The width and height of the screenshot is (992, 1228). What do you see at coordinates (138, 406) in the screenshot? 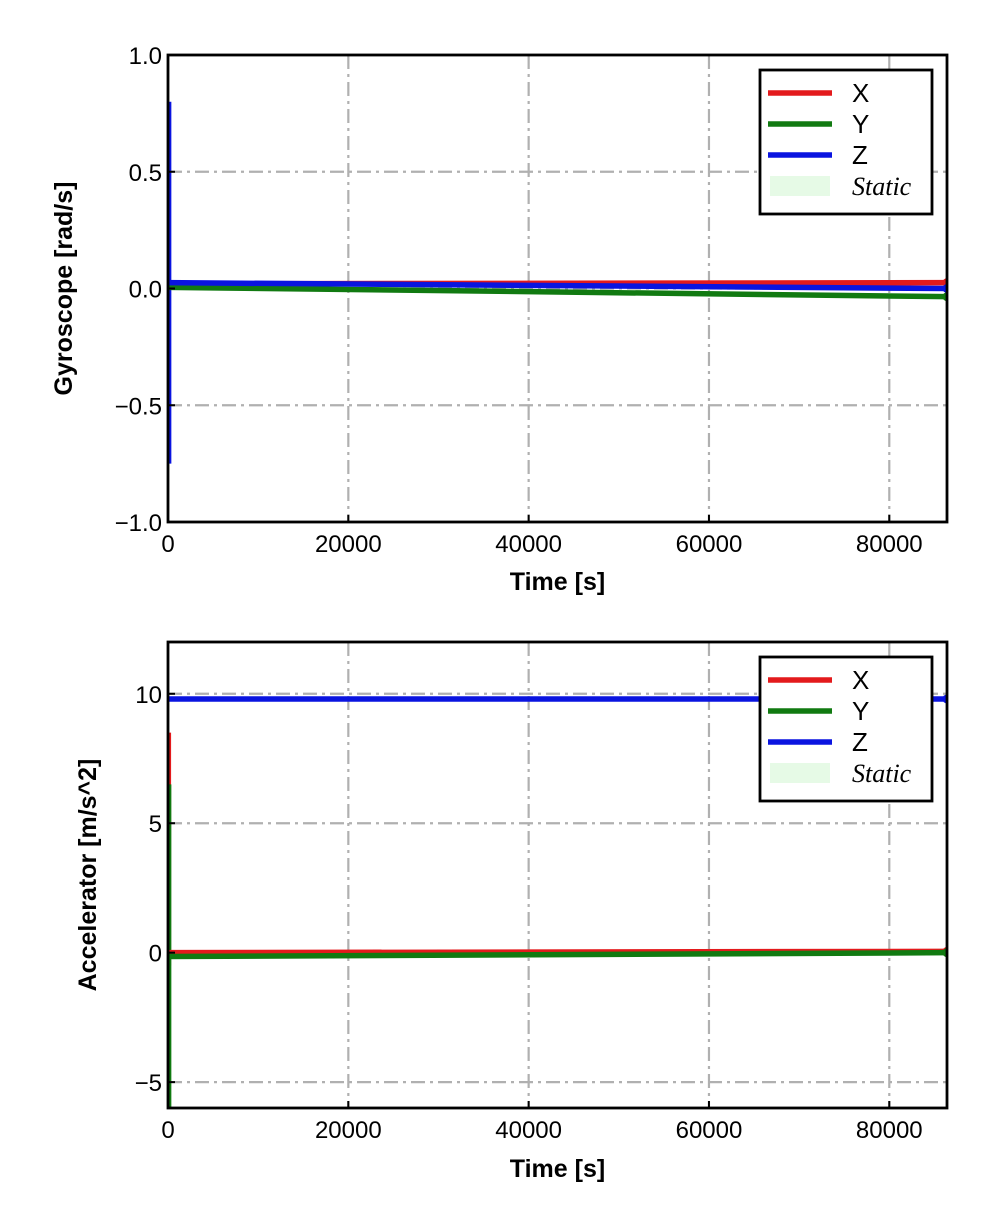
I see `y-tick-label: −0.5` at bounding box center [138, 406].